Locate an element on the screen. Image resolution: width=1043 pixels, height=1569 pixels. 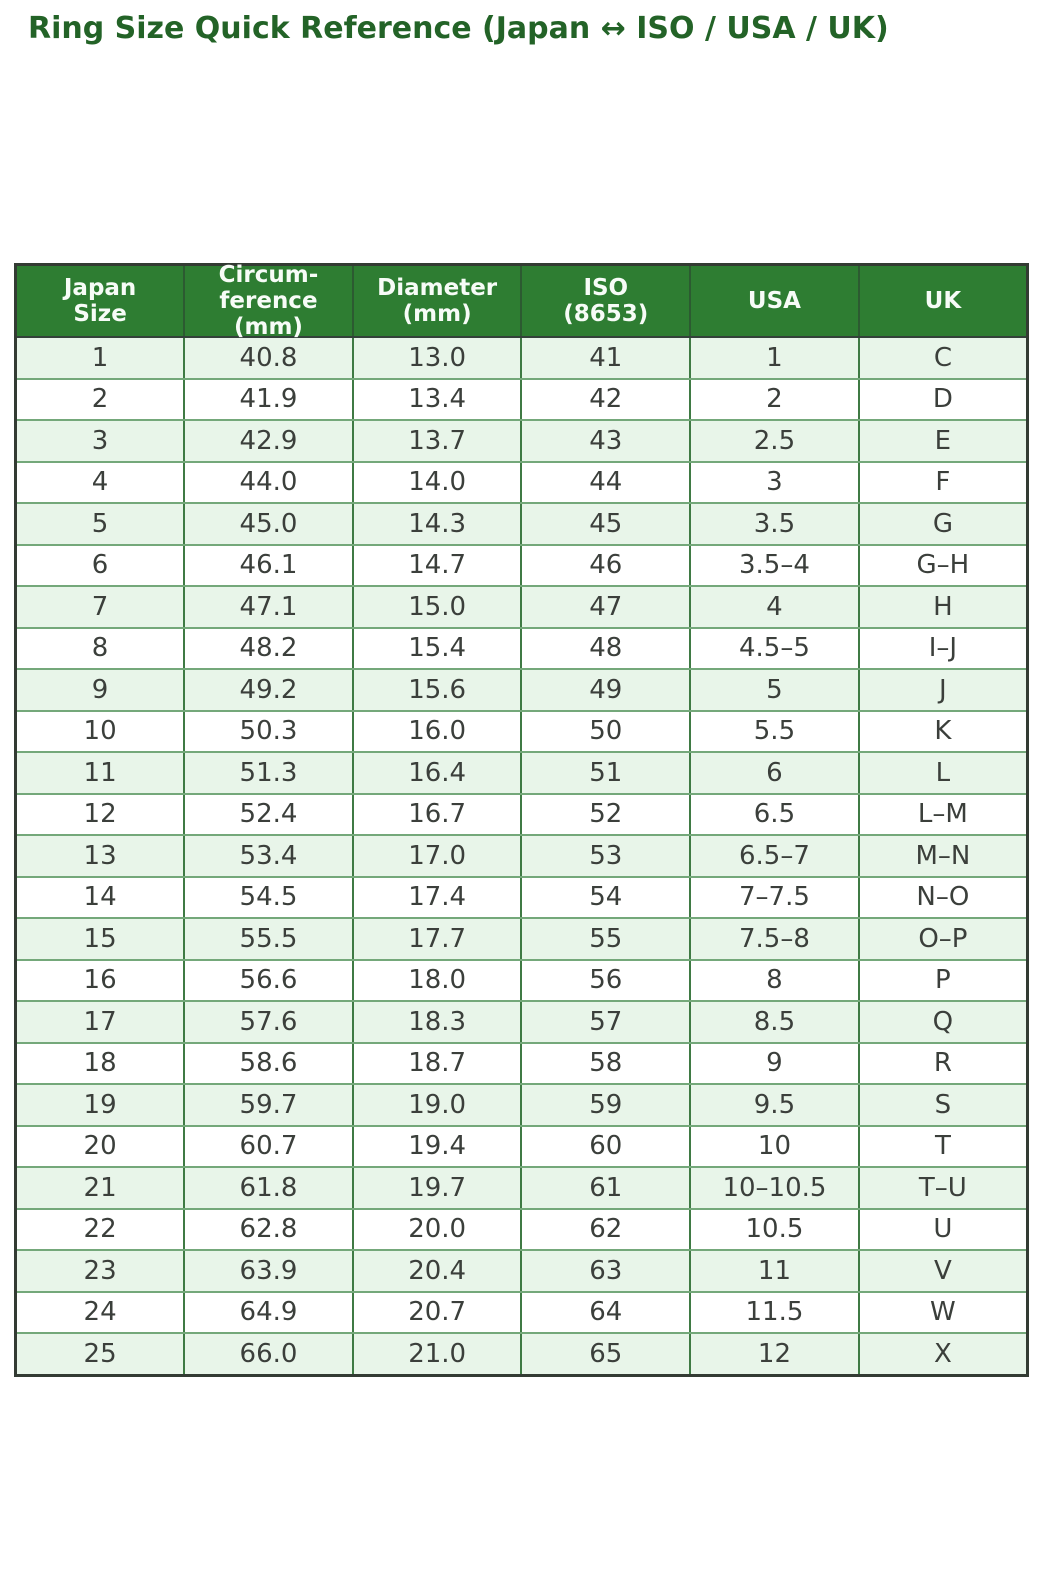
cell-diameter: 19.7 is located at coordinates (437, 1188).